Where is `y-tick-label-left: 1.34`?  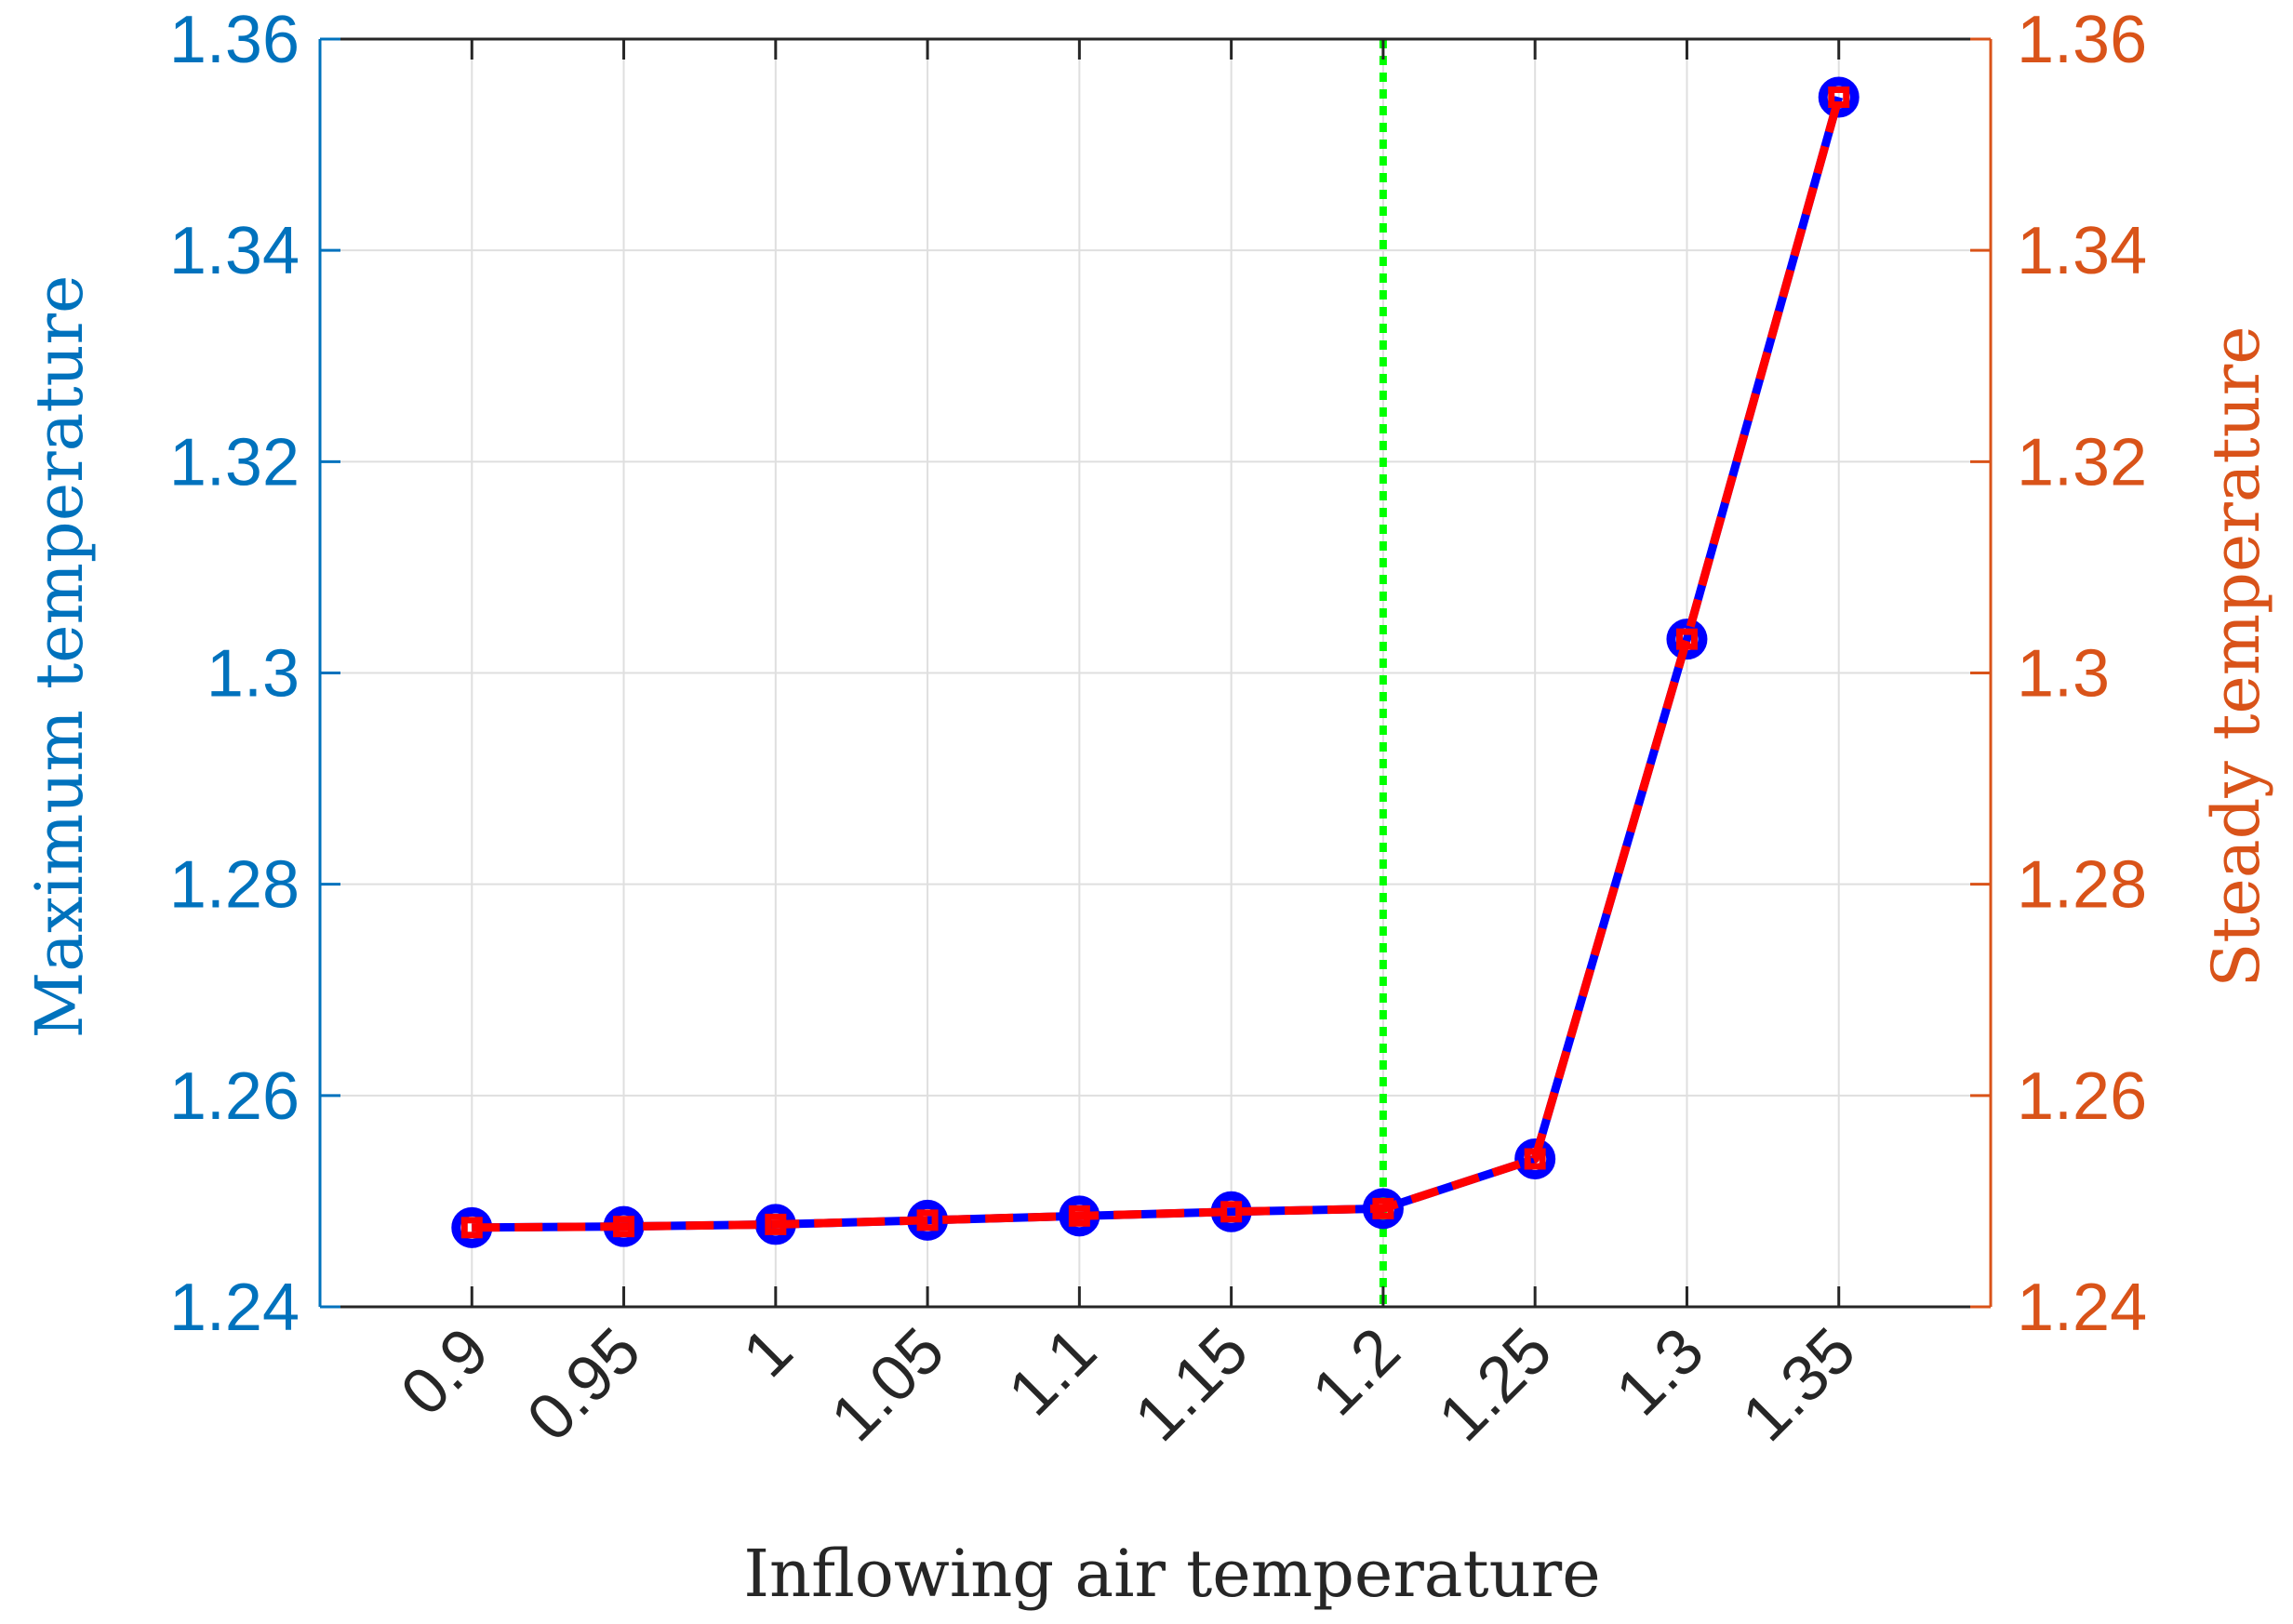
y-tick-label-left: 1.34 is located at coordinates (234, 251).